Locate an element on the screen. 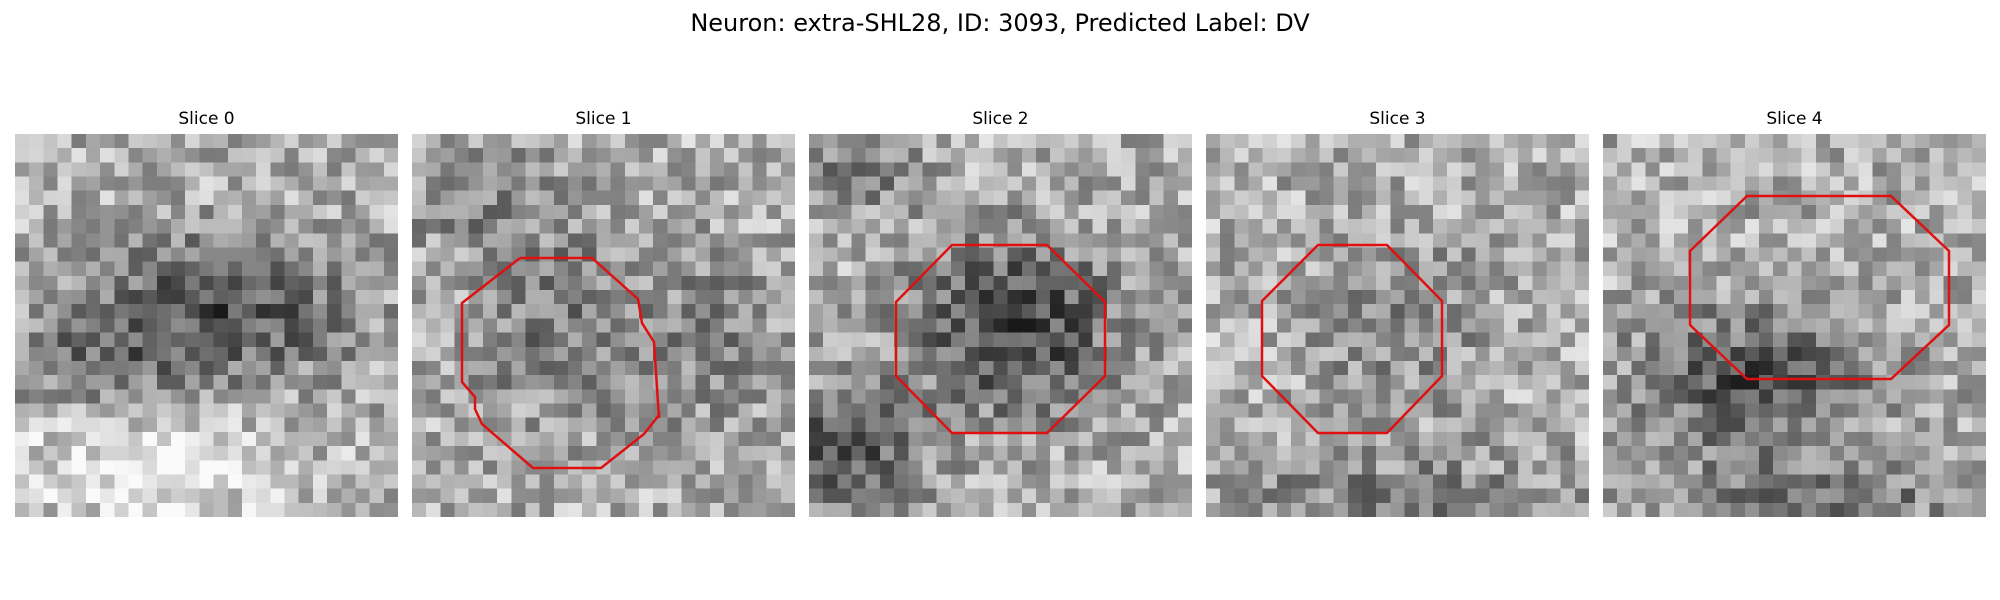  slice-0-image is located at coordinates (206, 325).